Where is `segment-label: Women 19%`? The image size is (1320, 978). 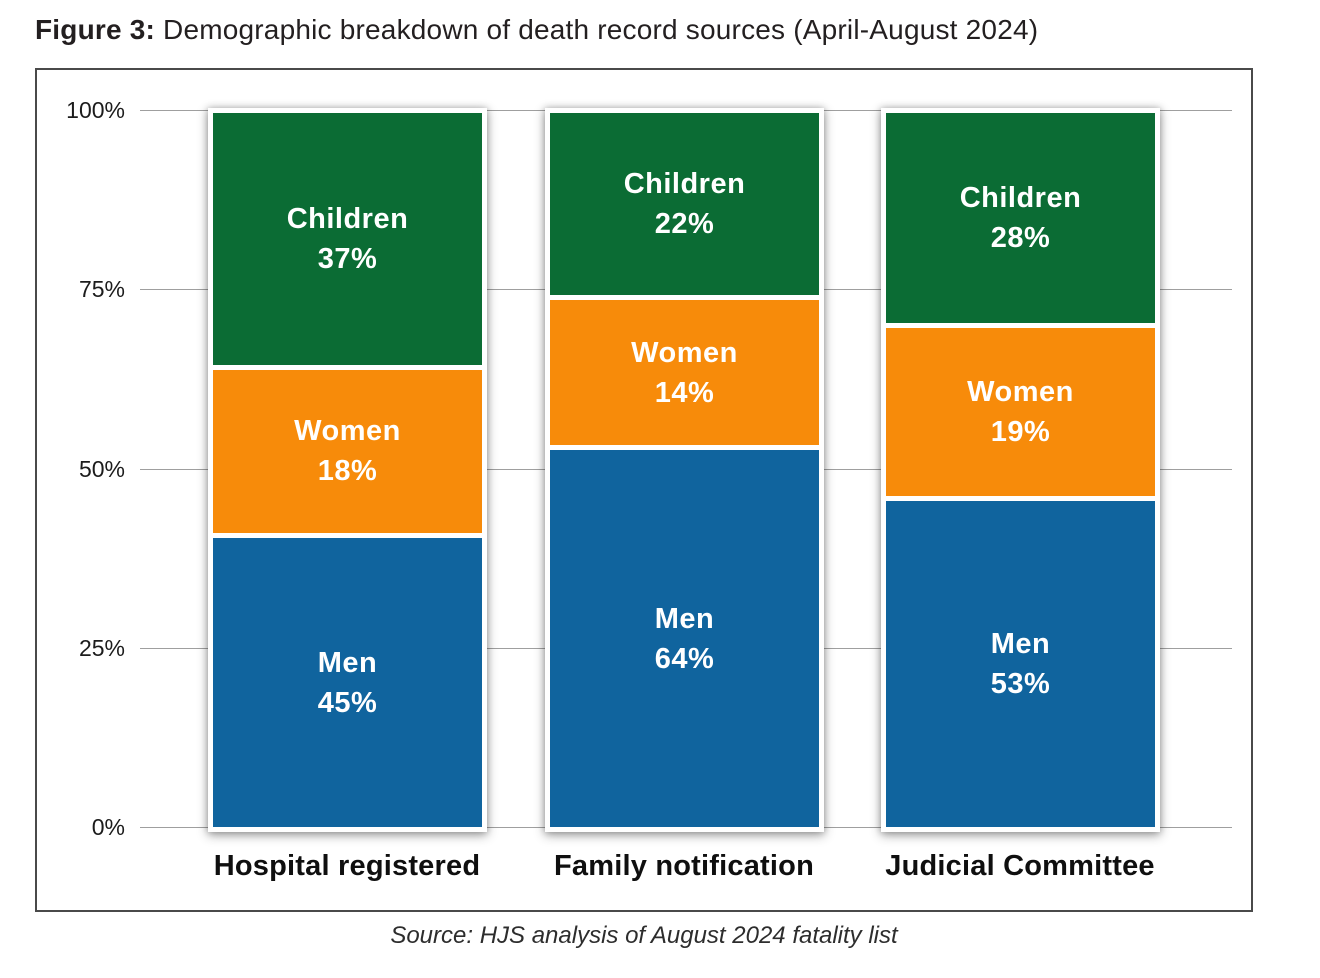 segment-label: Women 19% is located at coordinates (1020, 412).